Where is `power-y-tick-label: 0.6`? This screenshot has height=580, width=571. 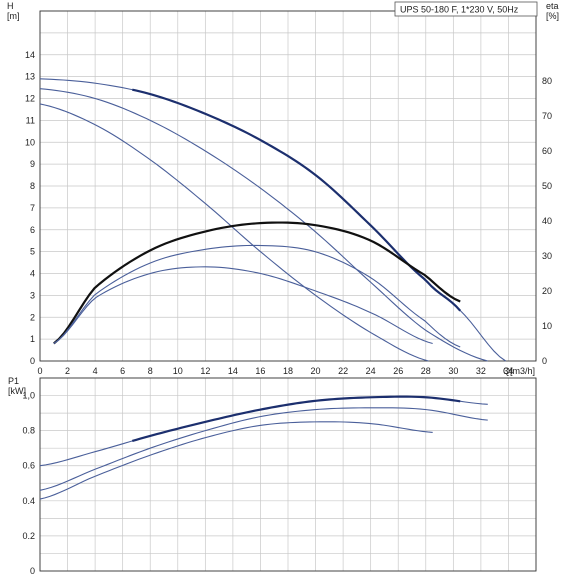 power-y-tick-label: 0.6 is located at coordinates (28, 466).